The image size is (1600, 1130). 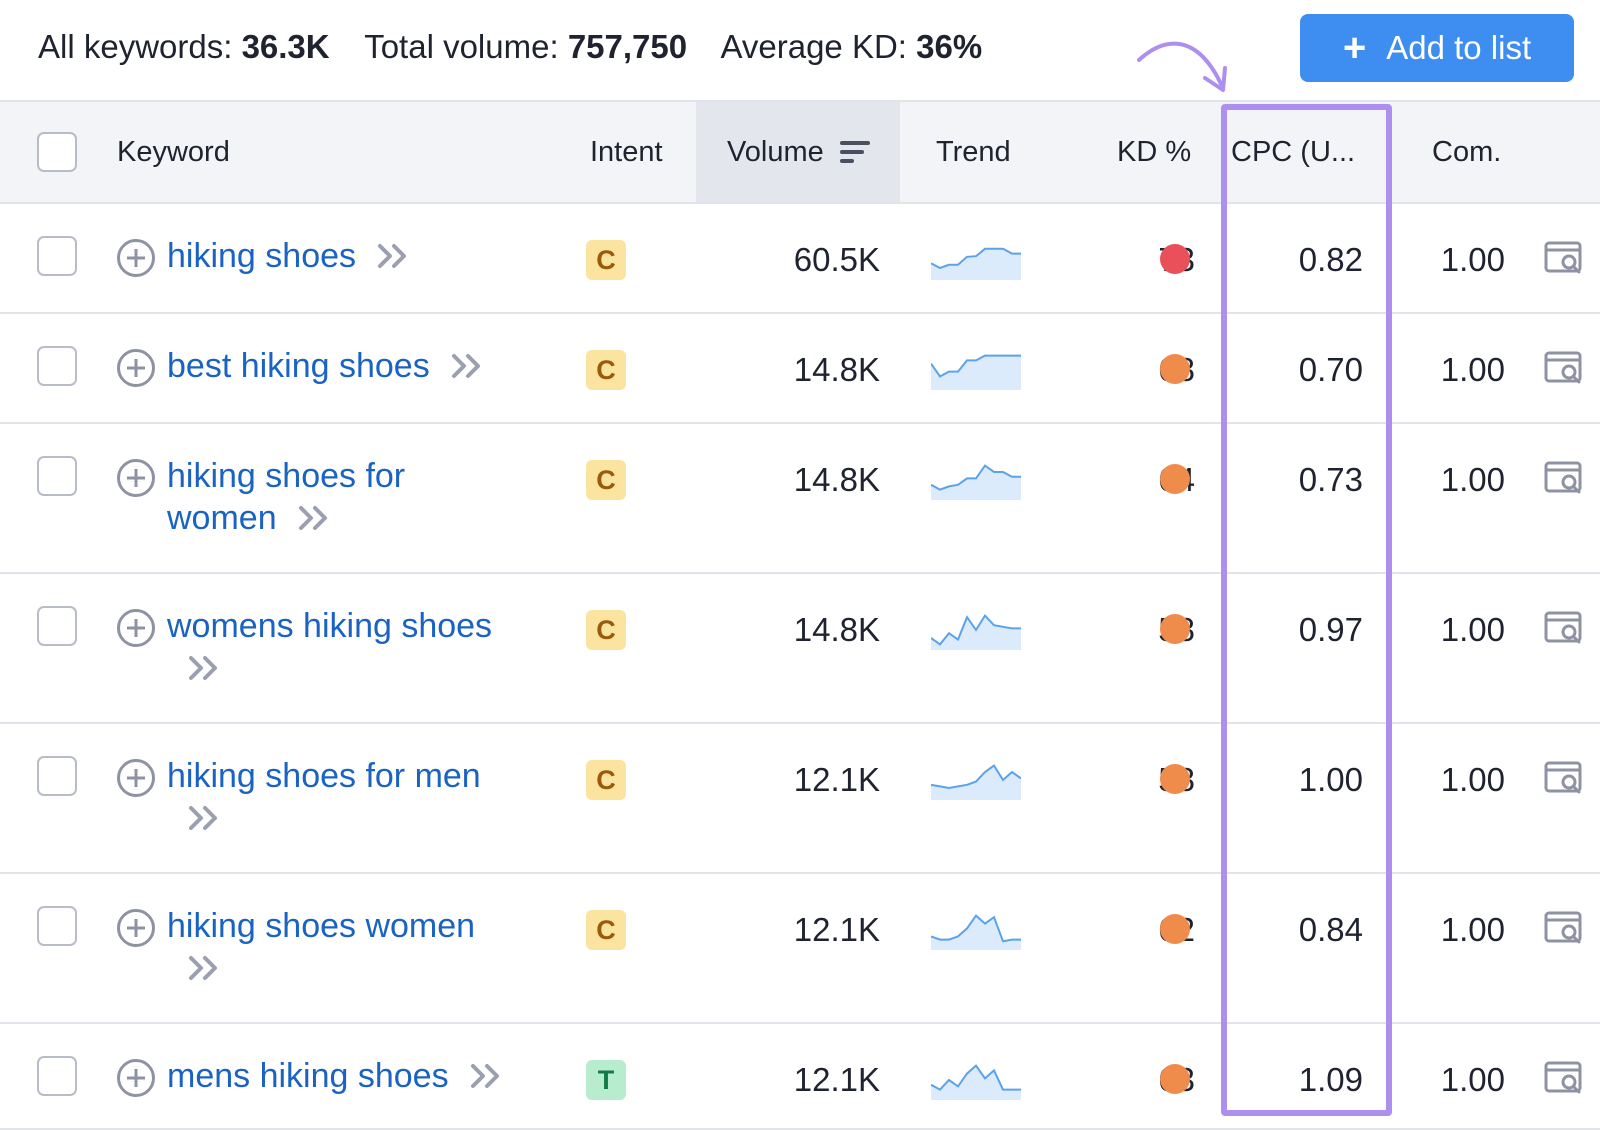 I want to click on keyword-link-line: women, so click(x=222, y=518).